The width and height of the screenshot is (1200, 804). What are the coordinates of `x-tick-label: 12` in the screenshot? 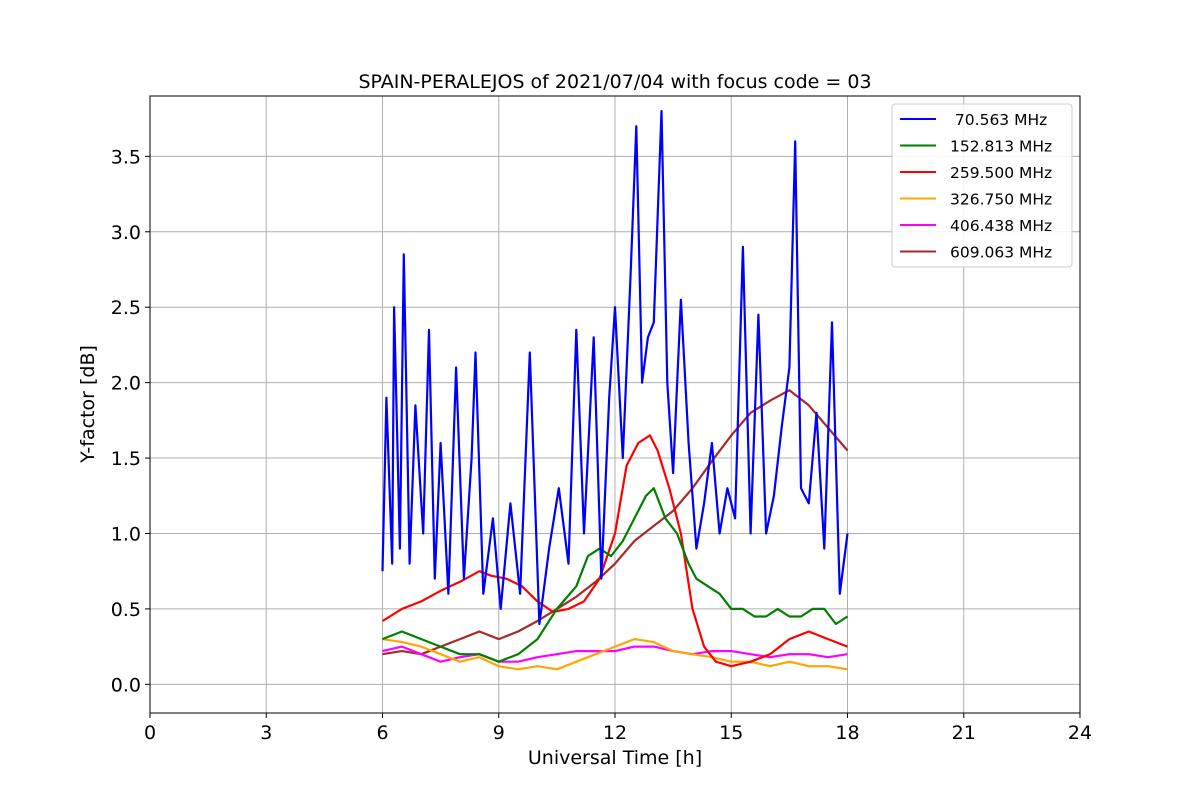 It's located at (615, 733).